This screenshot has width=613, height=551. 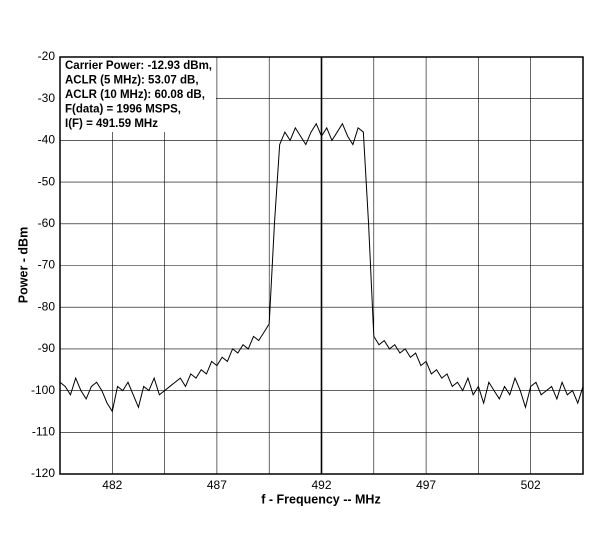 What do you see at coordinates (138, 66) in the screenshot?
I see `annotation: Carrier Power: -12.93 dBm,` at bounding box center [138, 66].